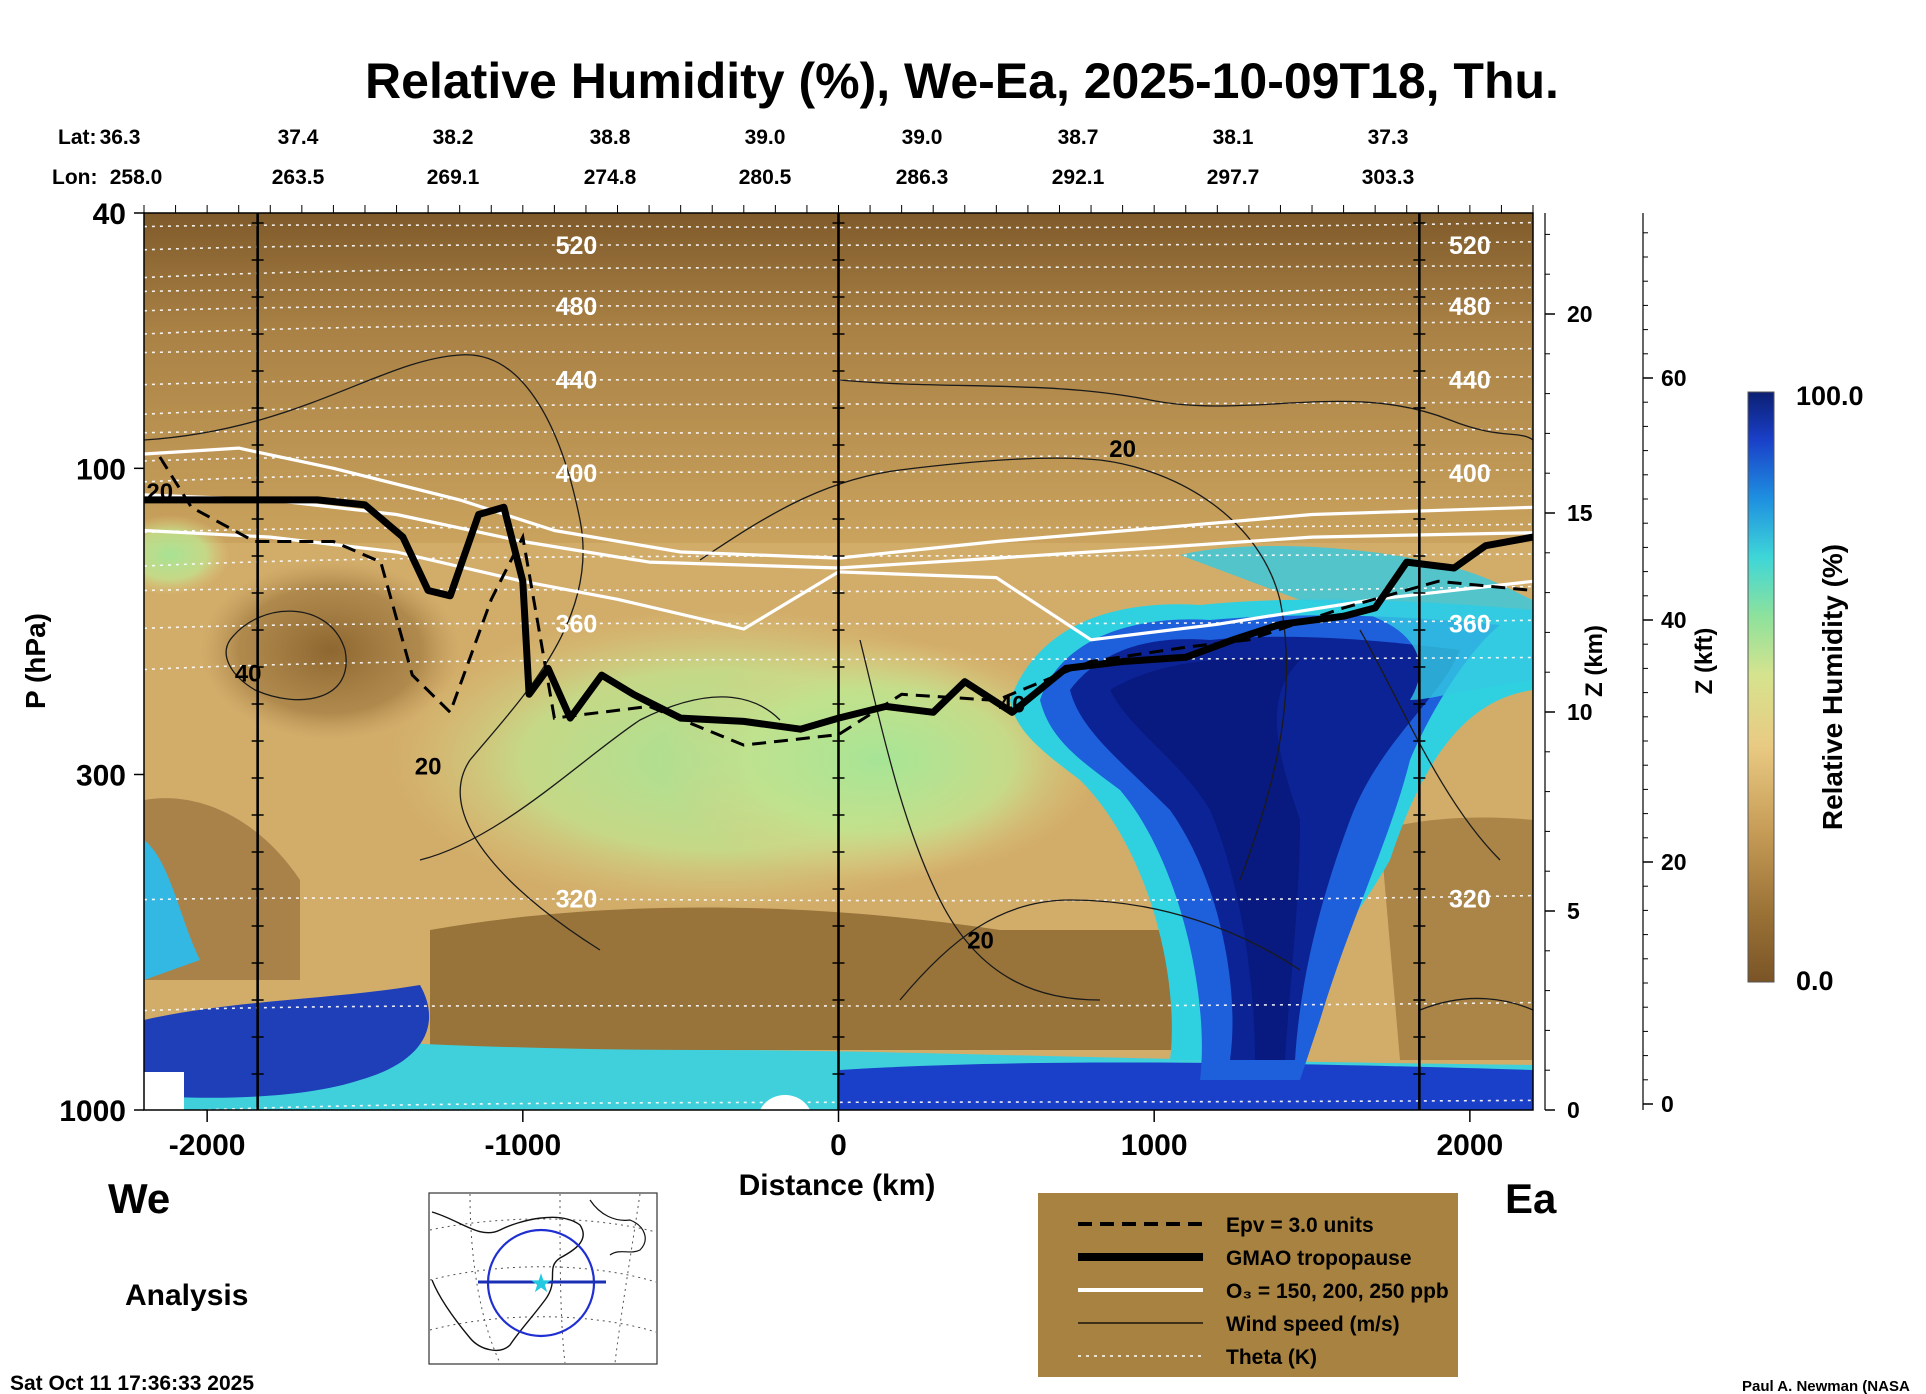 The image size is (1926, 1394). Describe the element at coordinates (207, 1145) in the screenshot. I see `x-tick-label: -2000` at that location.